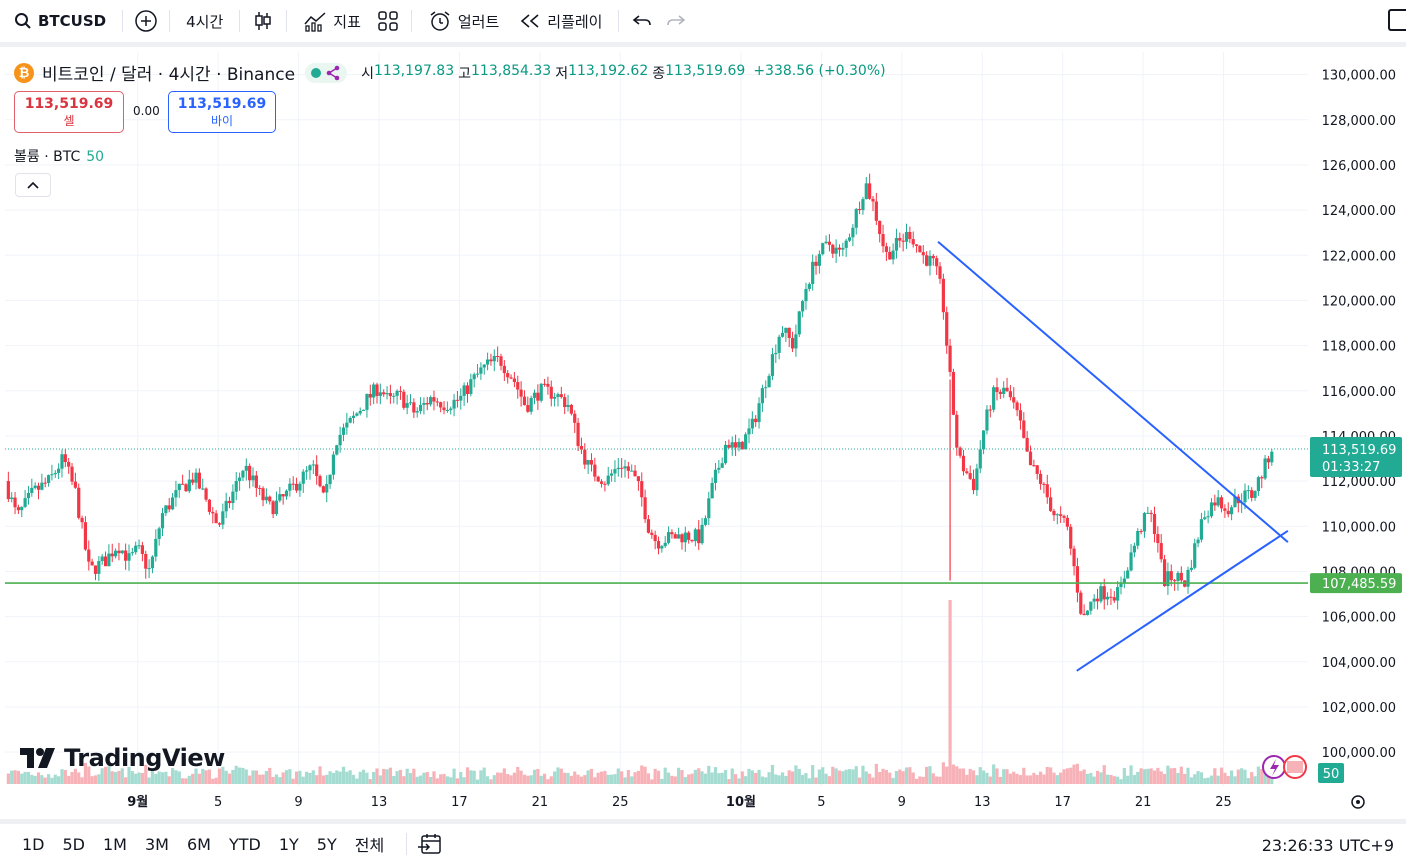 This screenshot has height=864, width=1406. What do you see at coordinates (115, 844) in the screenshot?
I see `range-1m-button: 1M` at bounding box center [115, 844].